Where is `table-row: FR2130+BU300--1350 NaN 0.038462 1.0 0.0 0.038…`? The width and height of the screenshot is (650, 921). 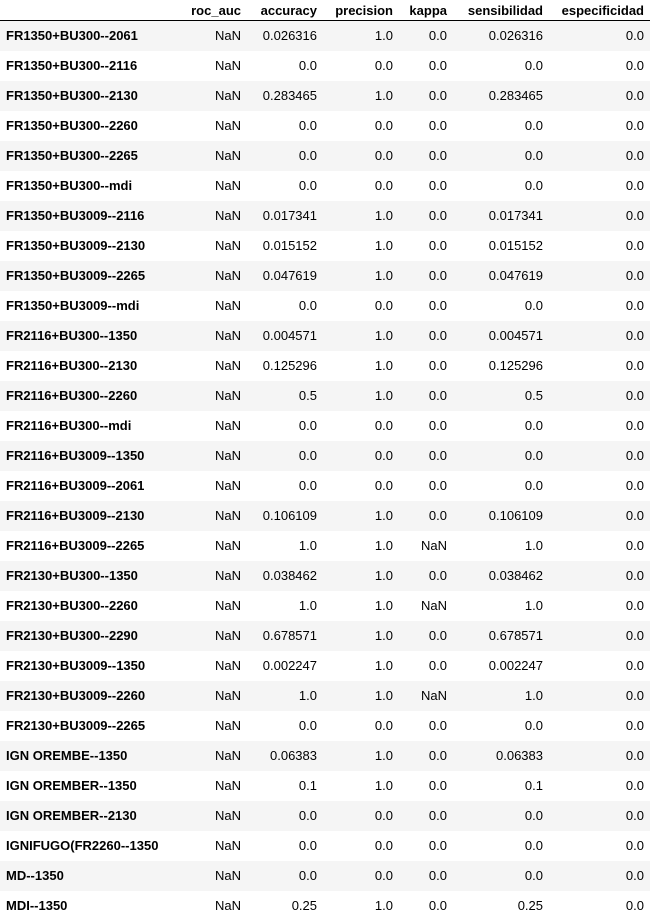 table-row: FR2130+BU300--1350 NaN 0.038462 1.0 0.0 0.038… is located at coordinates (325, 575).